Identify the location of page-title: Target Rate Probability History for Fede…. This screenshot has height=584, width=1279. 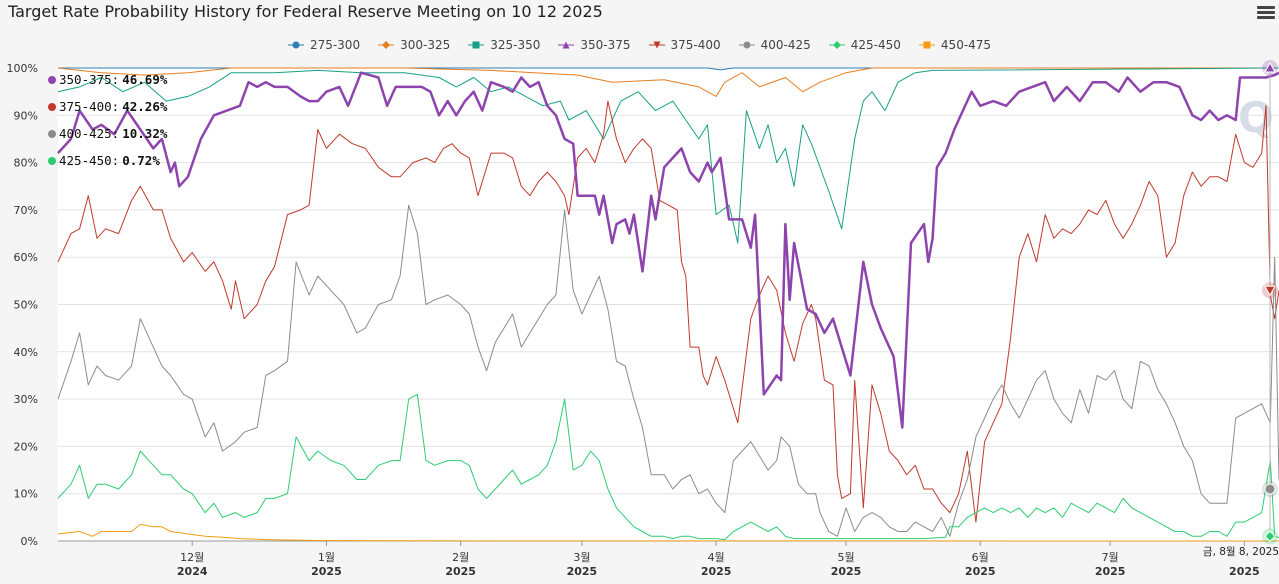
(305, 11).